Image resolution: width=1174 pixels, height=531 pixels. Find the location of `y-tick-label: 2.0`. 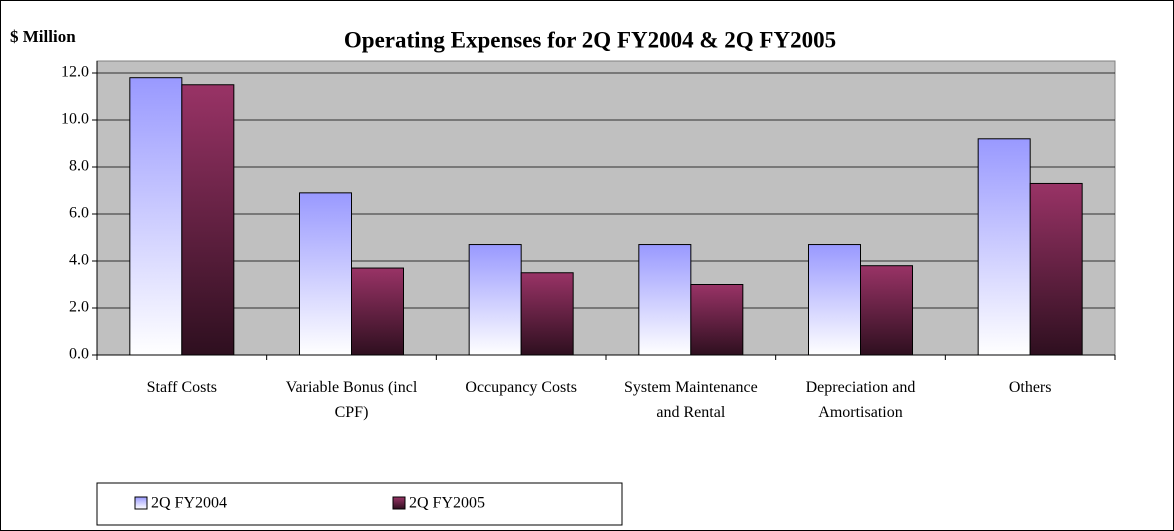

y-tick-label: 2.0 is located at coordinates (79, 307).